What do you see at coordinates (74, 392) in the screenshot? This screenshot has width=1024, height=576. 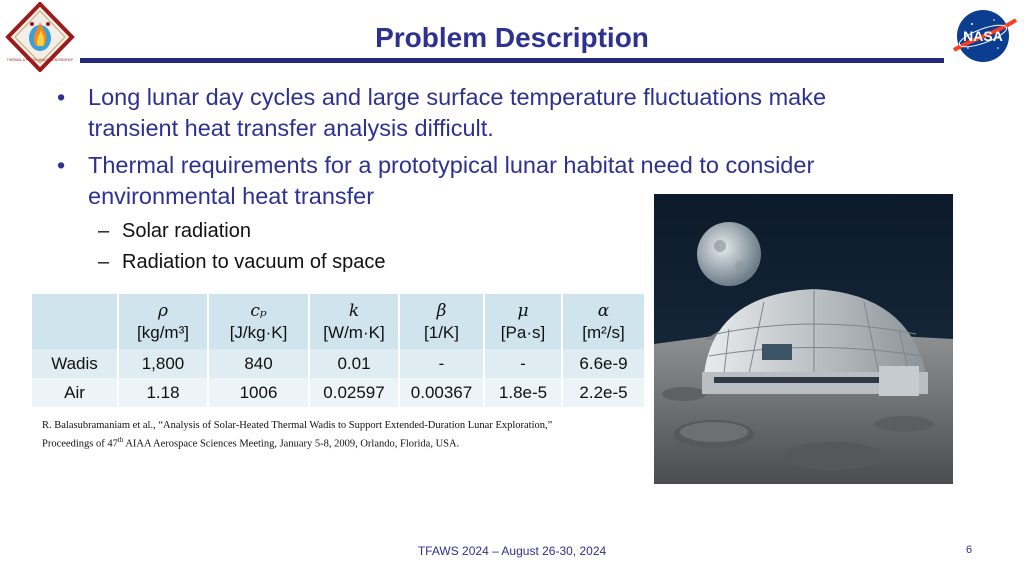 I see `table-cell: Air` at bounding box center [74, 392].